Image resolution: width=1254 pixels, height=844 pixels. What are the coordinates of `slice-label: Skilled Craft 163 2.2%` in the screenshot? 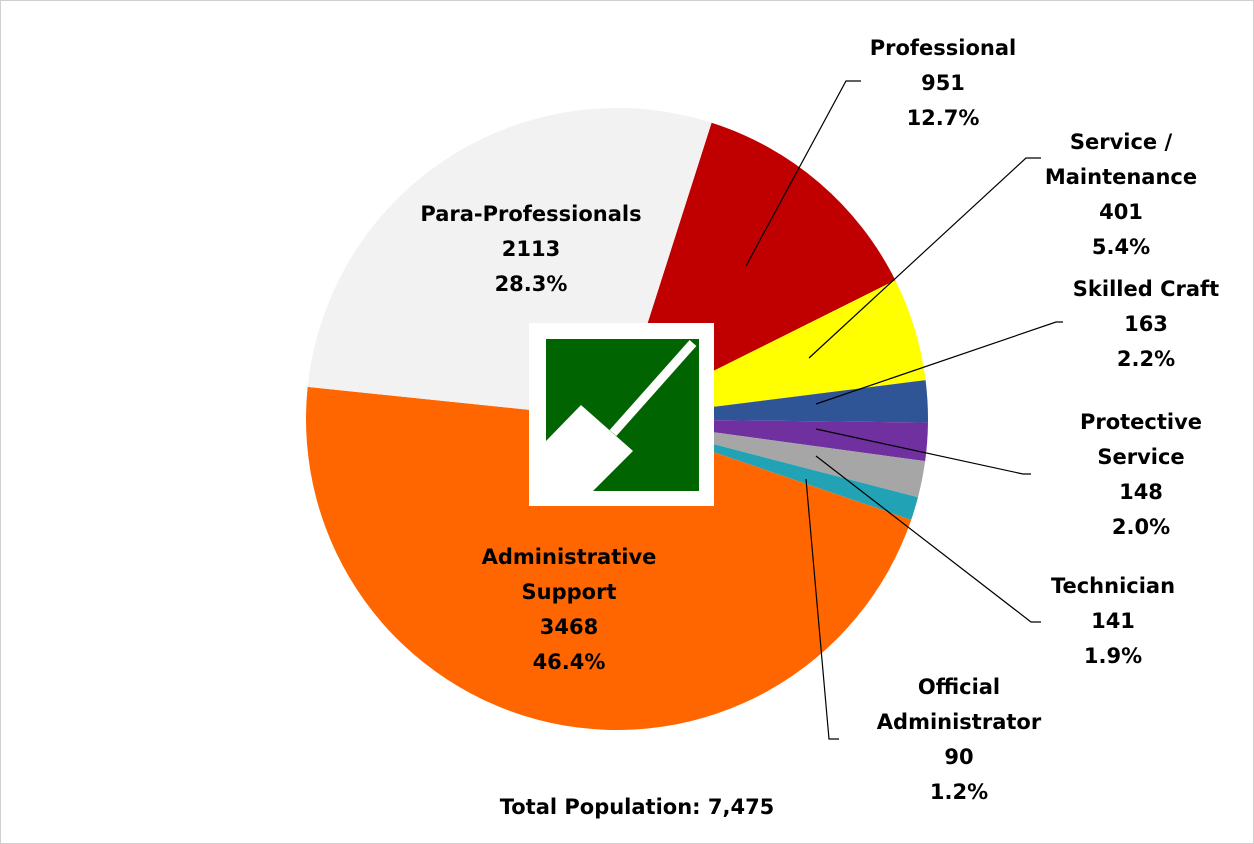 It's located at (1146, 324).